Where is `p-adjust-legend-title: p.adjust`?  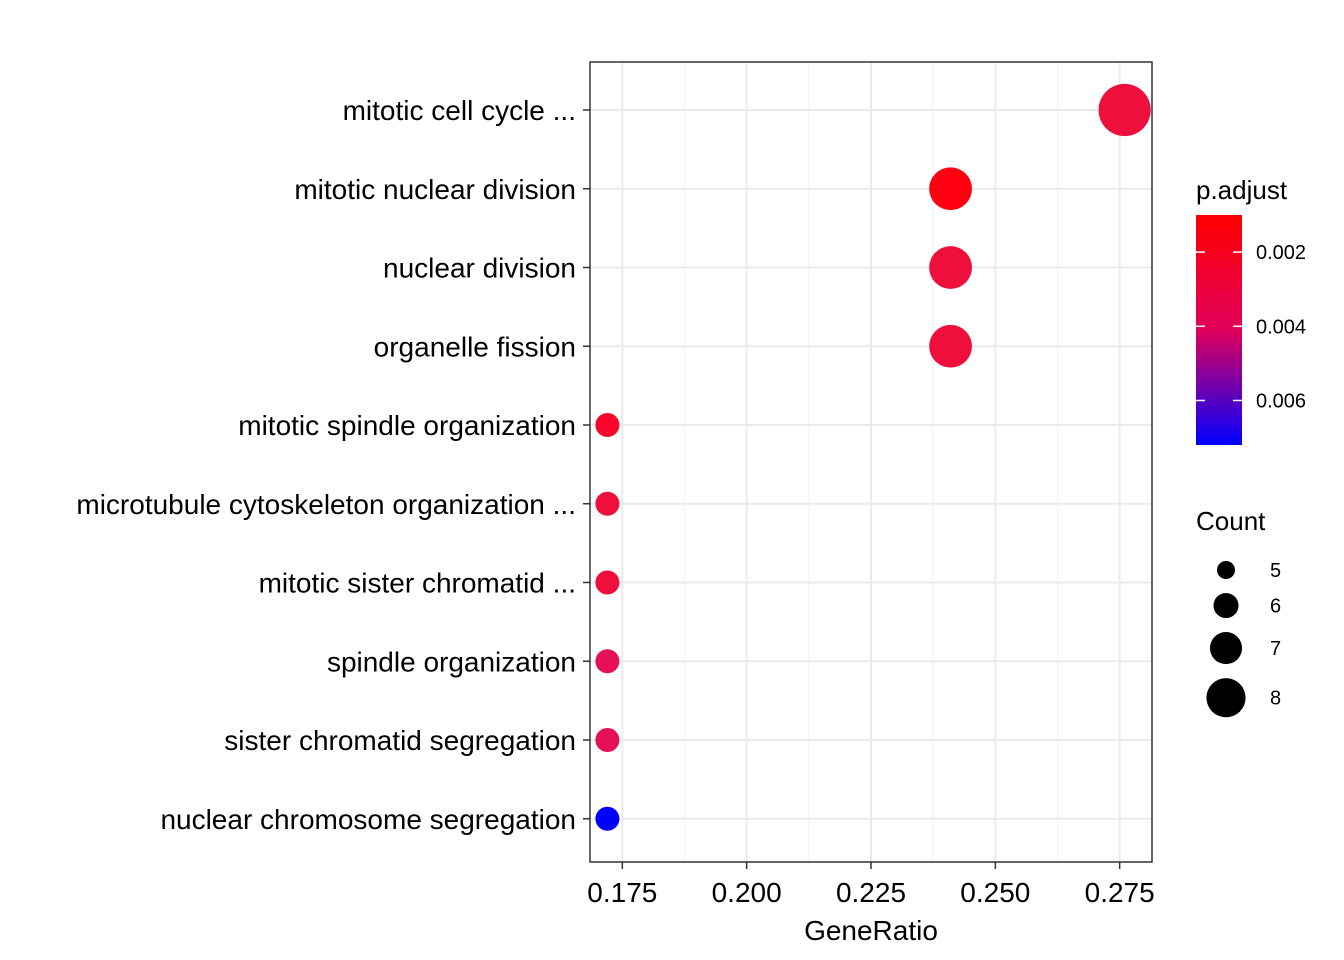 p-adjust-legend-title: p.adjust is located at coordinates (1242, 190).